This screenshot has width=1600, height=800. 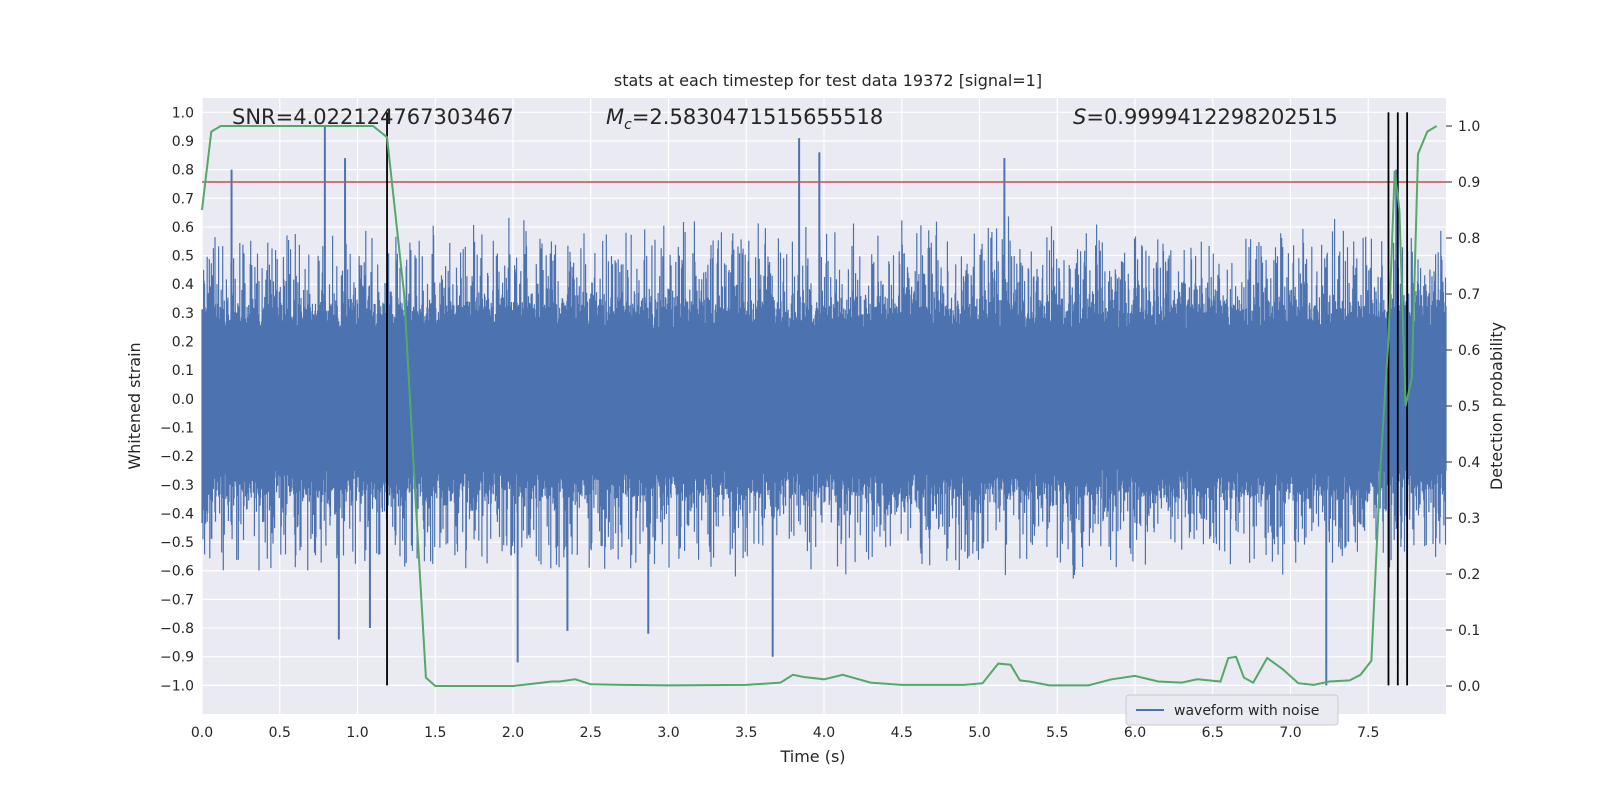 What do you see at coordinates (1469, 127) in the screenshot?
I see `y-right-tick-label: 1.0` at bounding box center [1469, 127].